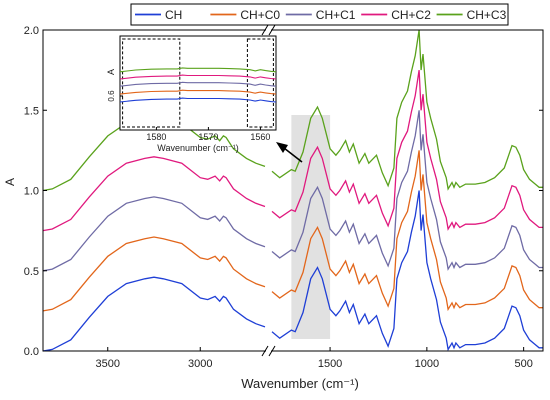 This screenshot has height=400, width=550. I want to click on arrow-line, so click(293, 155).